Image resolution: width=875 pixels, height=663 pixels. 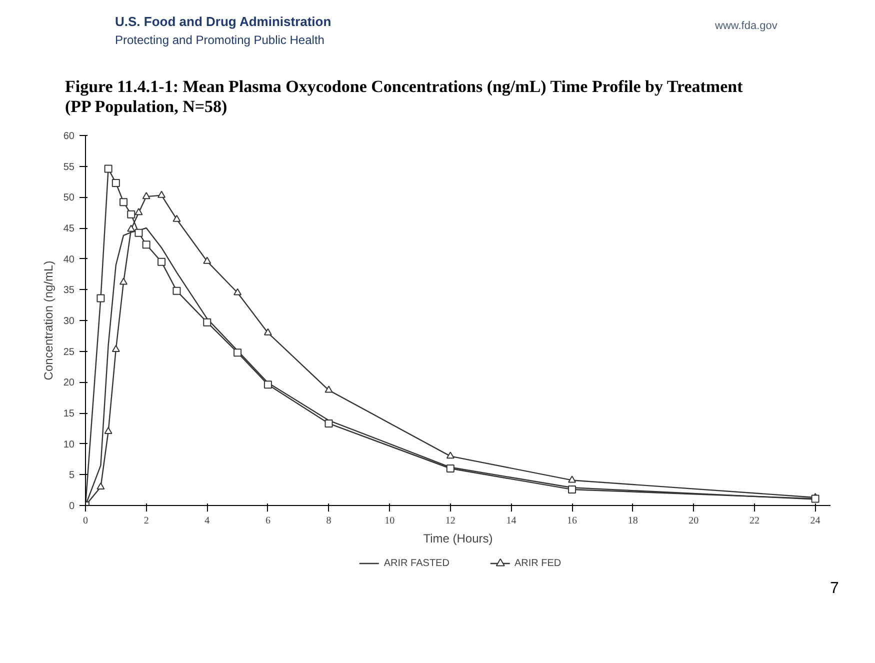 I want to click on y-tick-label: 5, so click(x=71, y=476).